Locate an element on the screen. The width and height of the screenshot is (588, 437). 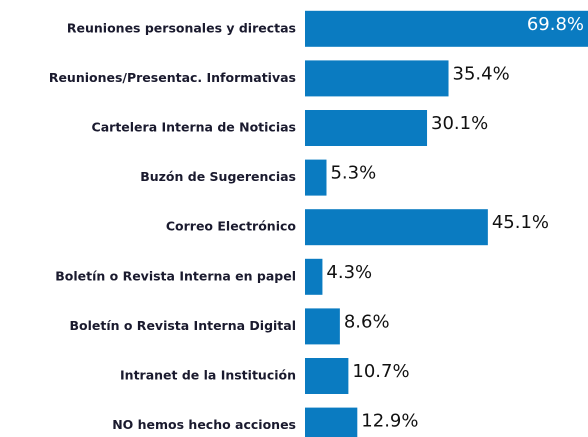
value-label: 69.8% is located at coordinates (555, 24).